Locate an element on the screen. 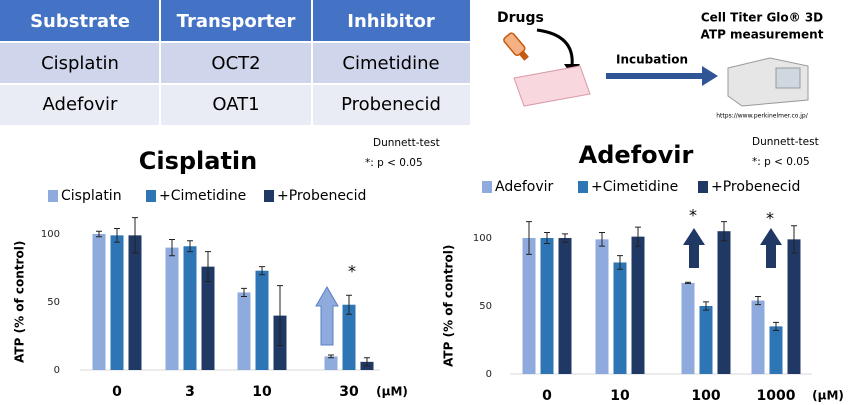  table-cell: OCT2 is located at coordinates (235, 63).